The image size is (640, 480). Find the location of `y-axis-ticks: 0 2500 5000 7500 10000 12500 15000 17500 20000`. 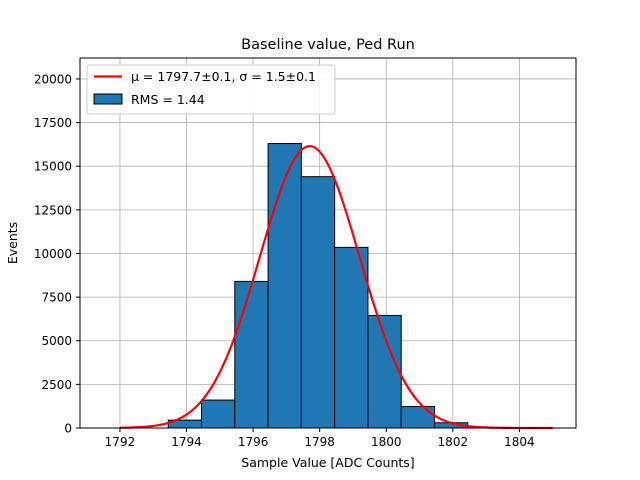

y-axis-ticks: 0 2500 5000 7500 10000 12500 15000 17500 20000 is located at coordinates (57, 254).